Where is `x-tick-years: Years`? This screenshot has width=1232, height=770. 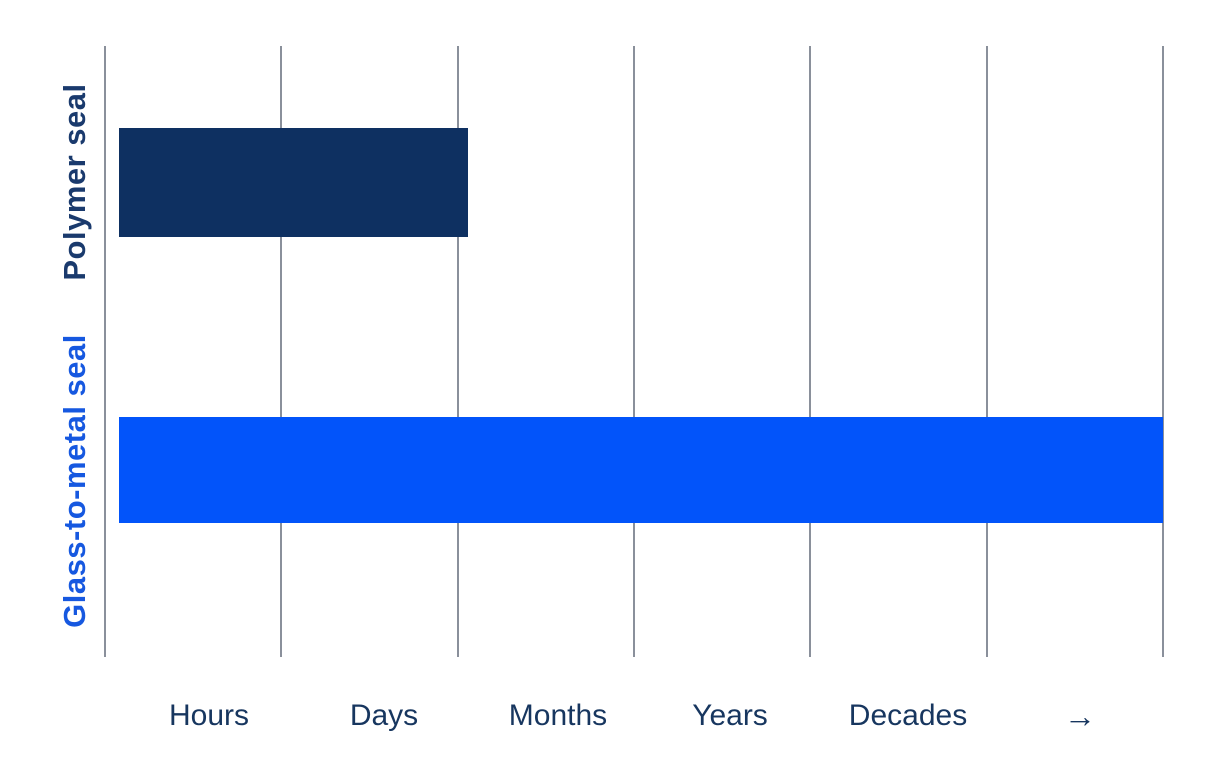
x-tick-years: Years is located at coordinates (730, 715).